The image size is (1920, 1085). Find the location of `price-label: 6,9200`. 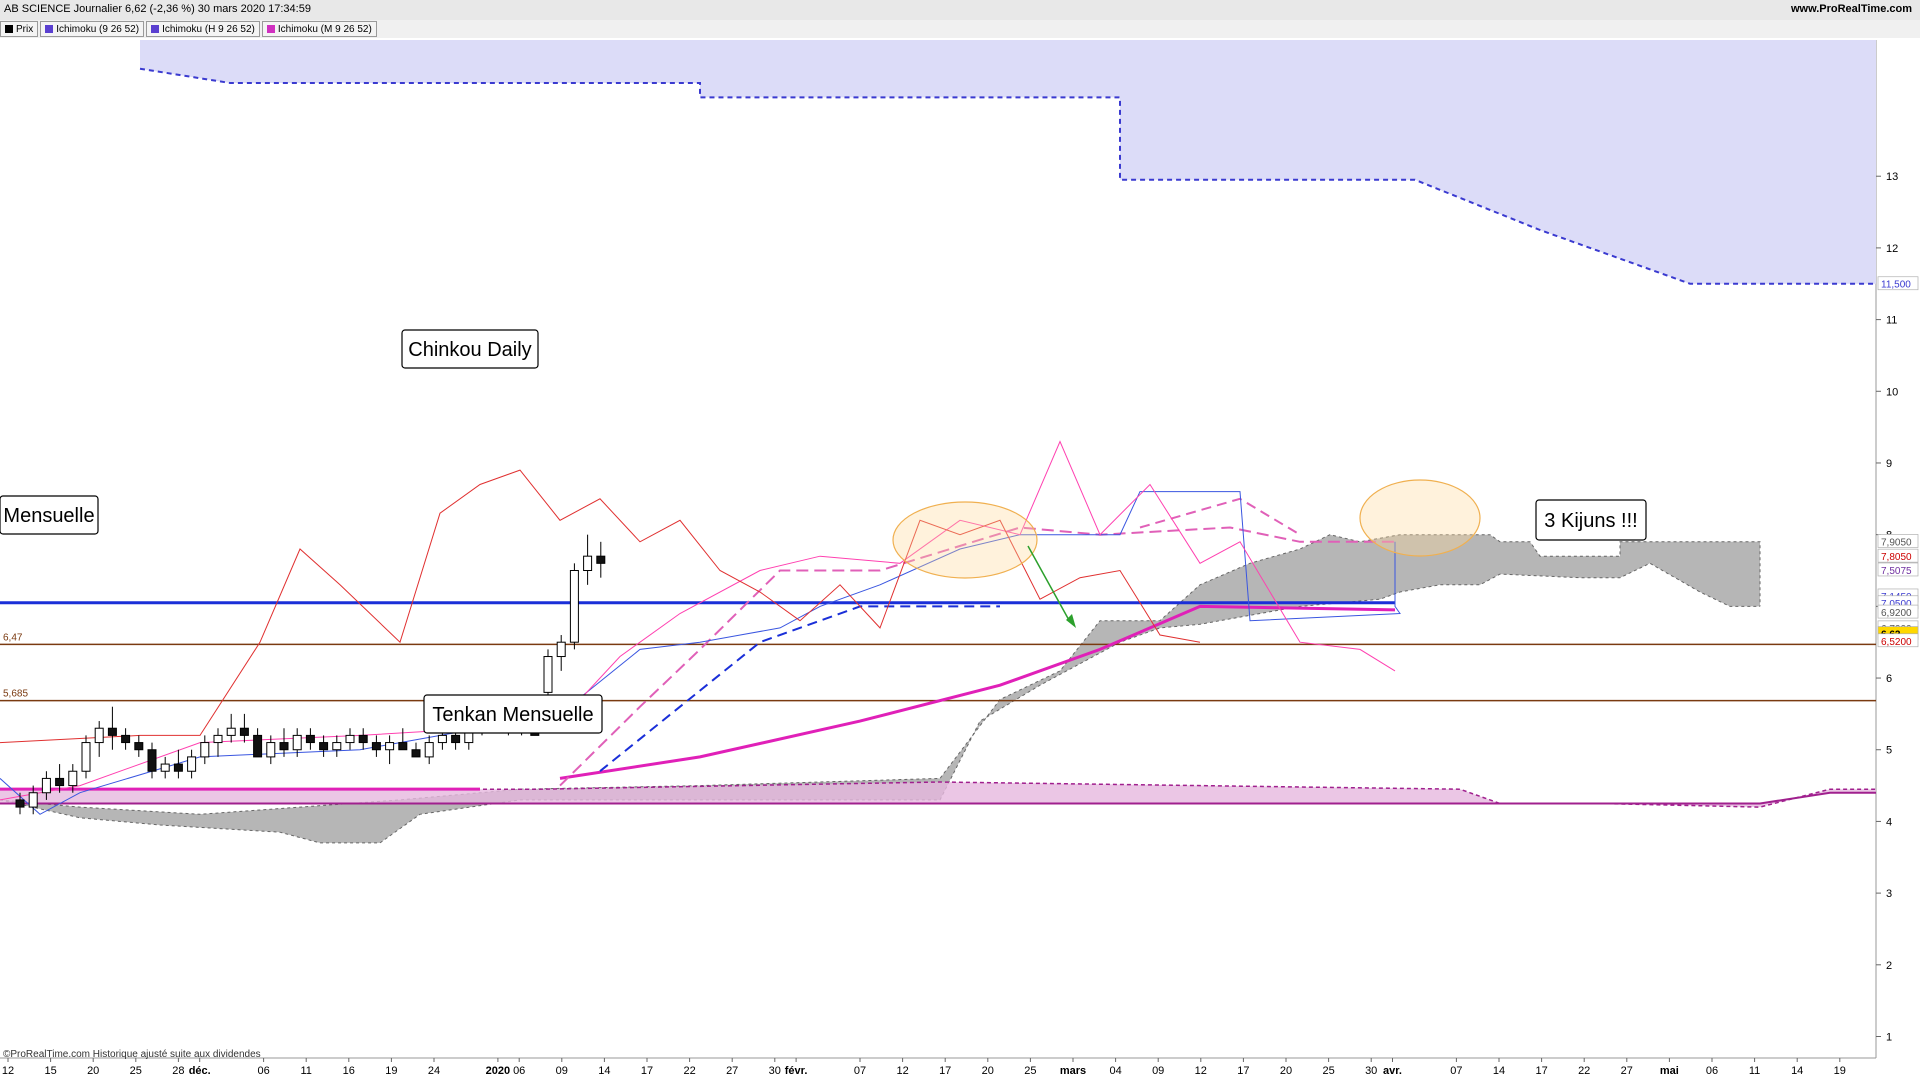

price-label: 6,9200 is located at coordinates (1896, 613).